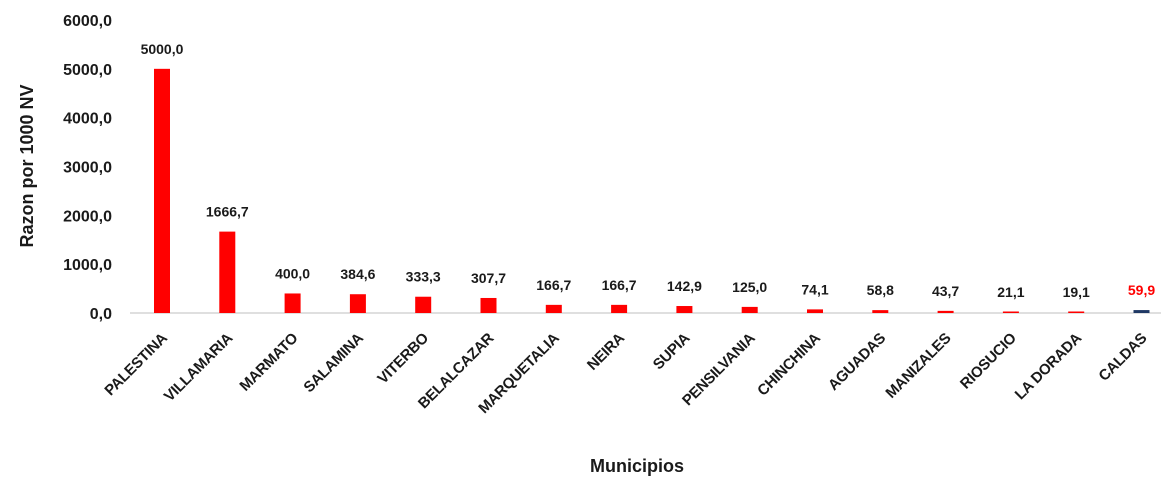  I want to click on y-tick-label: 4000,0, so click(87, 119).